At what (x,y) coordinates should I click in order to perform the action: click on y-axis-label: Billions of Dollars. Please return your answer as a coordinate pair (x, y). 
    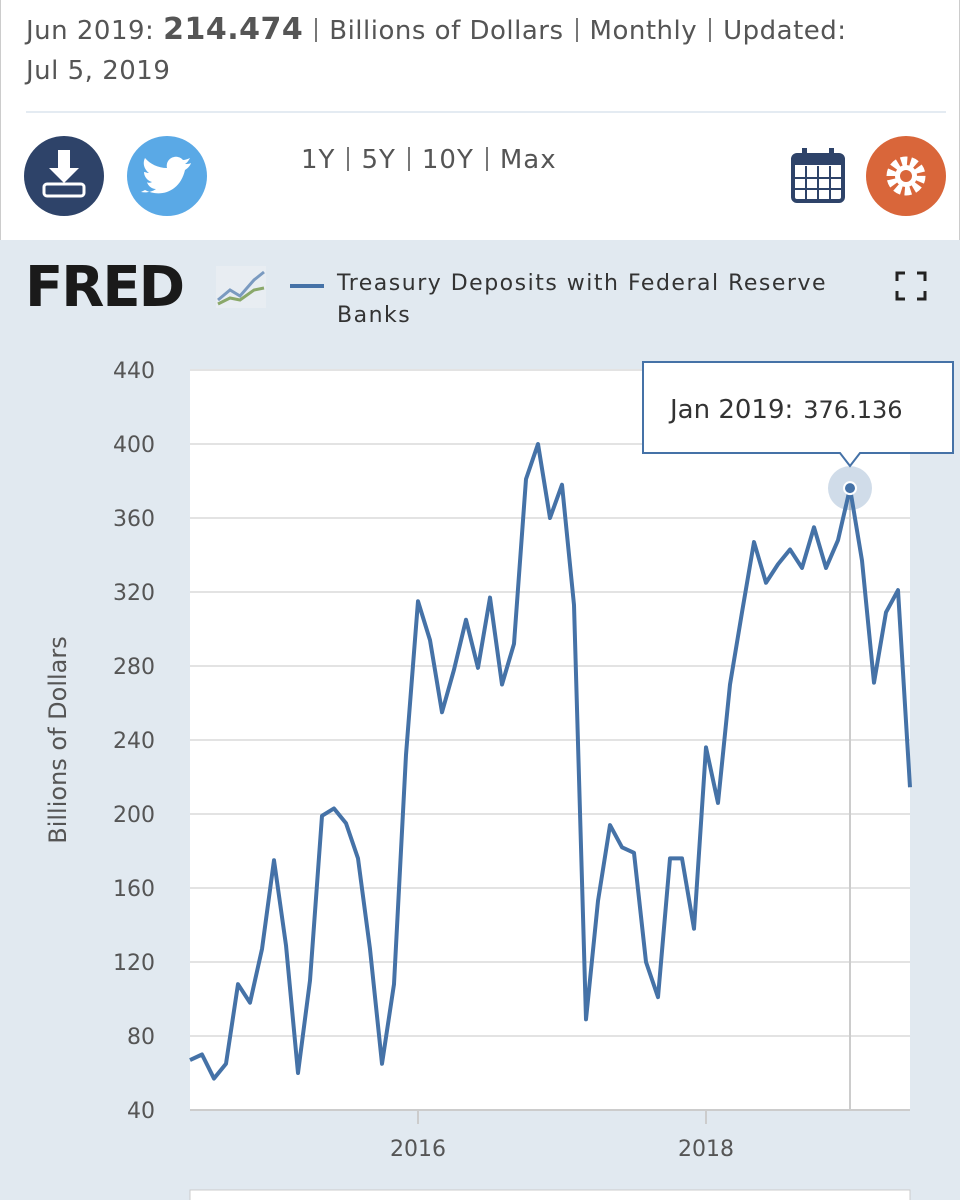
    Looking at the image, I should click on (58, 740).